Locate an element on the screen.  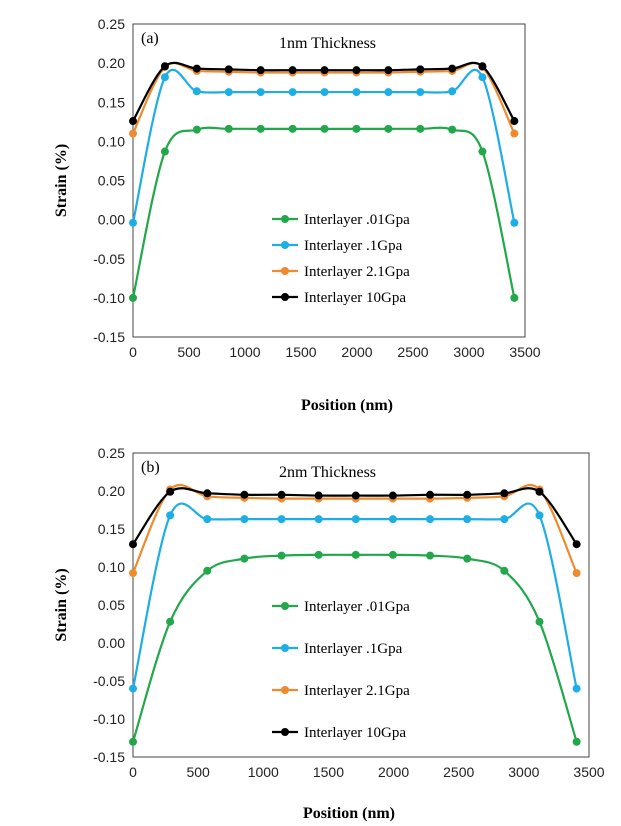
legend-label: Interlayer 10Gpa is located at coordinates (355, 733).